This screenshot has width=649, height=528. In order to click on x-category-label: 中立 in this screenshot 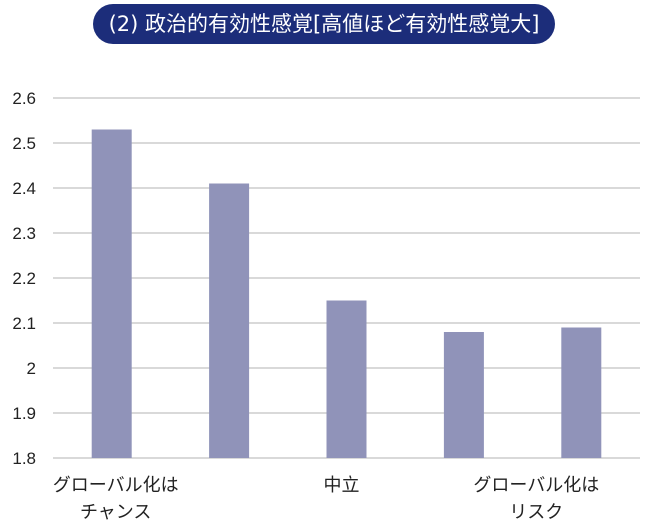, I will do `click(341, 485)`.